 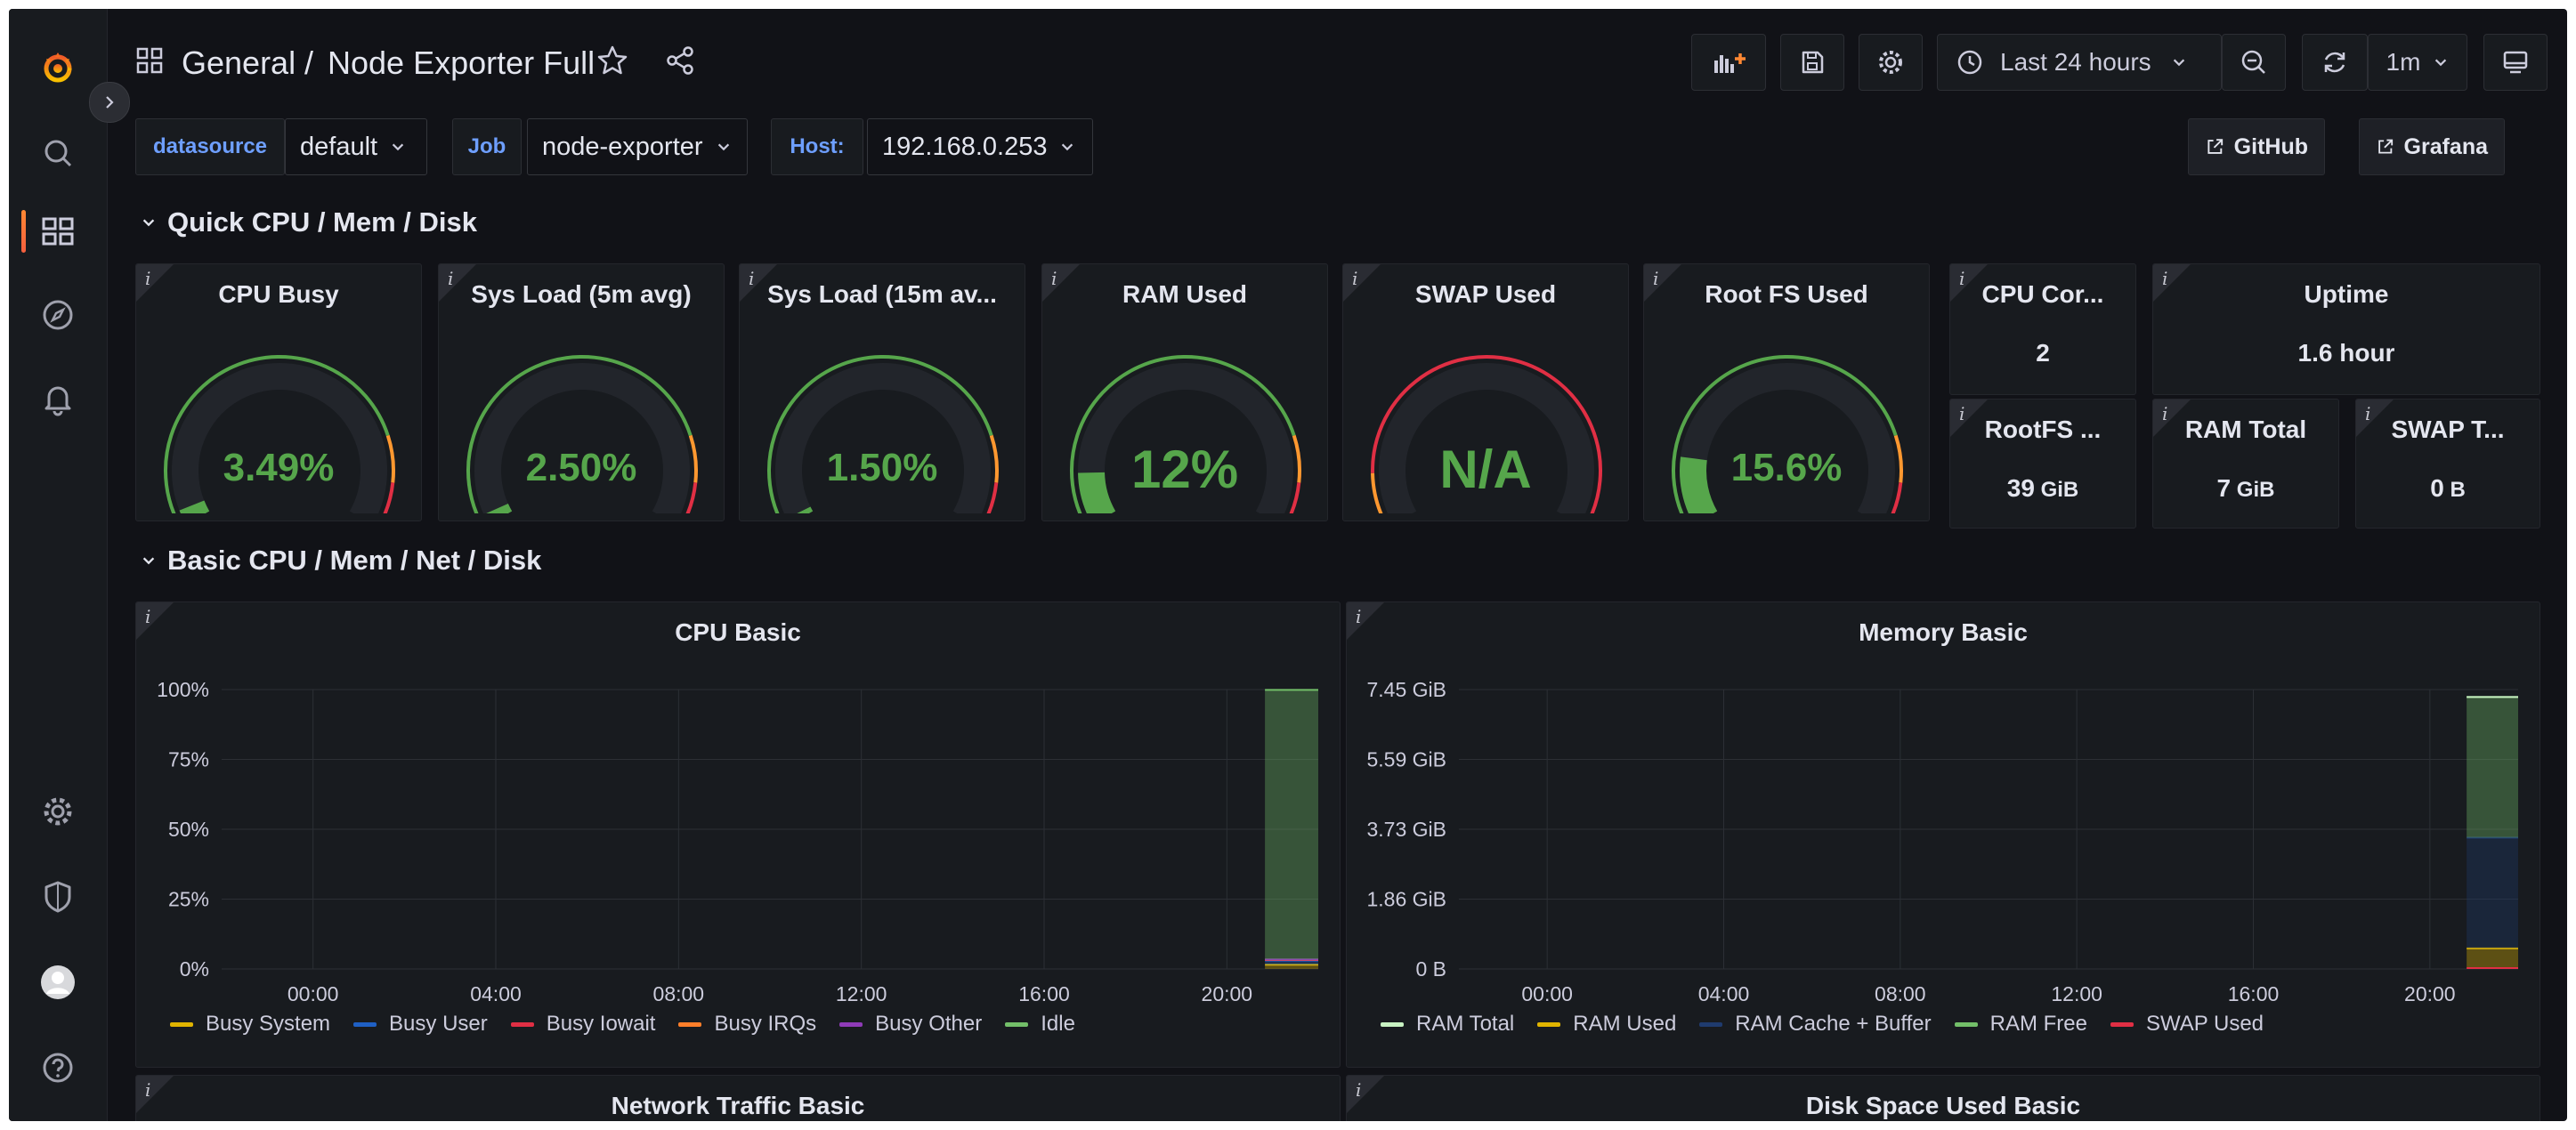 What do you see at coordinates (980, 146) in the screenshot?
I see `variable-select-host: 192.168.0.253` at bounding box center [980, 146].